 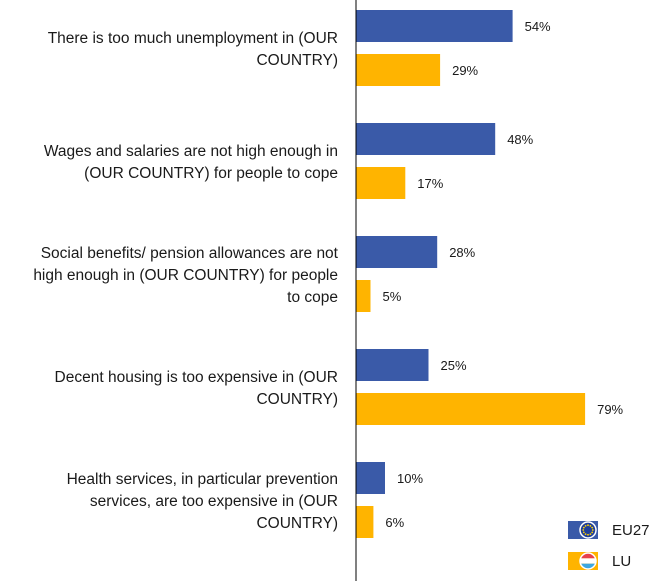 I want to click on category-label-line: high enough in (OUR COUNTRY) for people, so click(x=185, y=275).